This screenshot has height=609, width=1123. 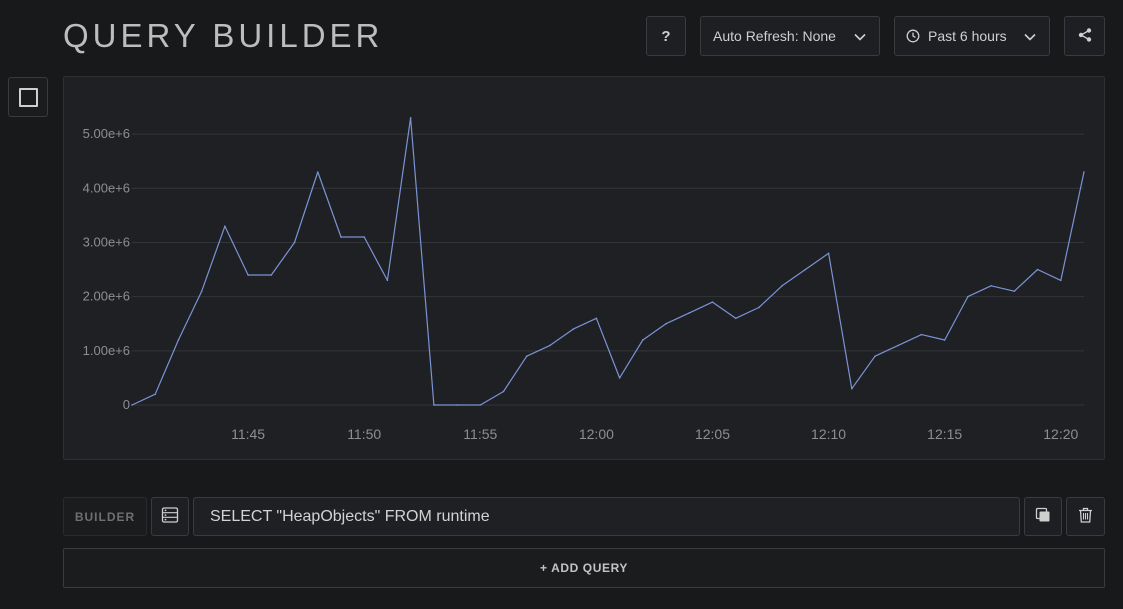 I want to click on time-range-label: Past 6 hours, so click(x=967, y=36).